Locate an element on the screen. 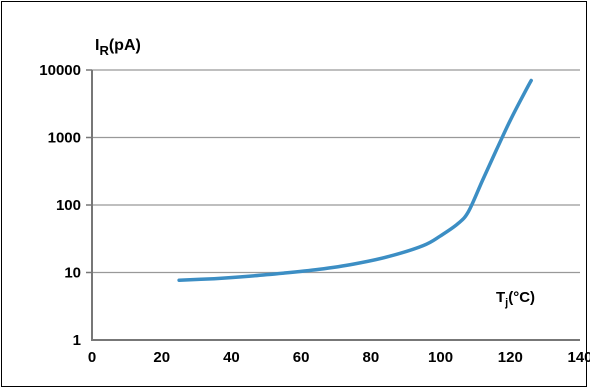 This screenshot has width=590, height=390. y-axis-title-sub: R is located at coordinates (104, 50).